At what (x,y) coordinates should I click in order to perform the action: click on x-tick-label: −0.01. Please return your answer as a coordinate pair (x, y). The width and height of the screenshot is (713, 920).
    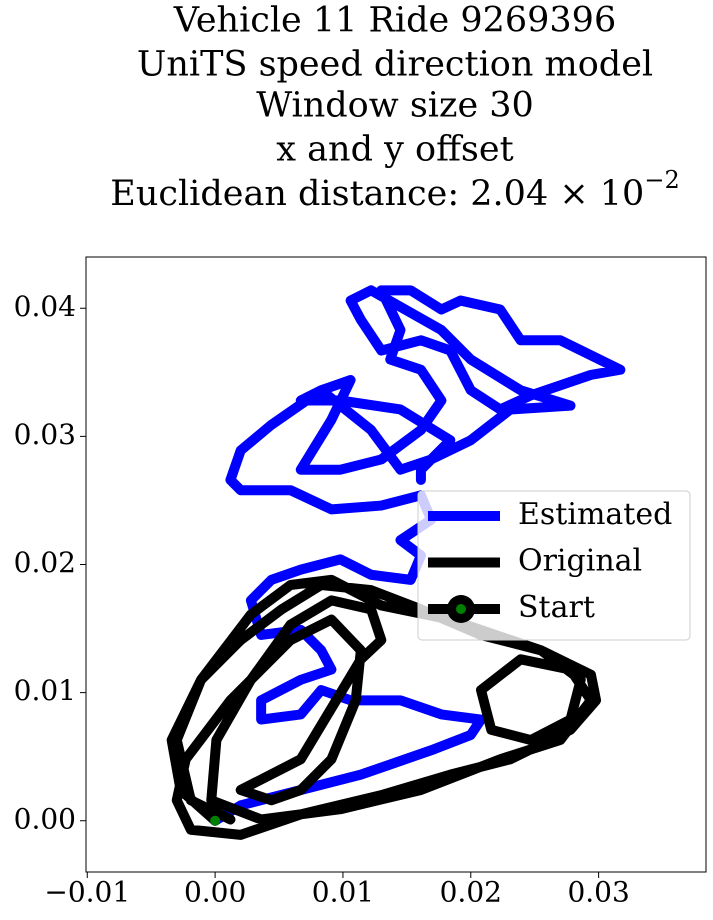
    Looking at the image, I should click on (87, 892).